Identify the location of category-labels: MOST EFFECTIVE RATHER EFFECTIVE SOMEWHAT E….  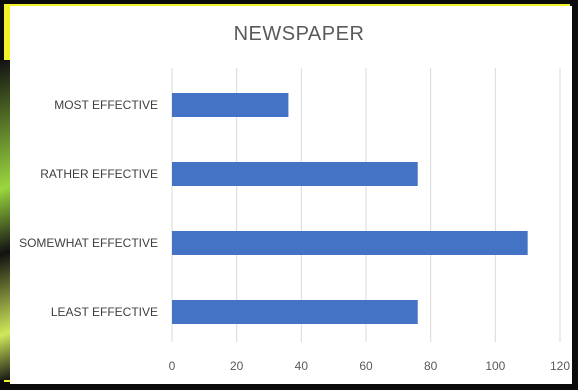
(88, 208).